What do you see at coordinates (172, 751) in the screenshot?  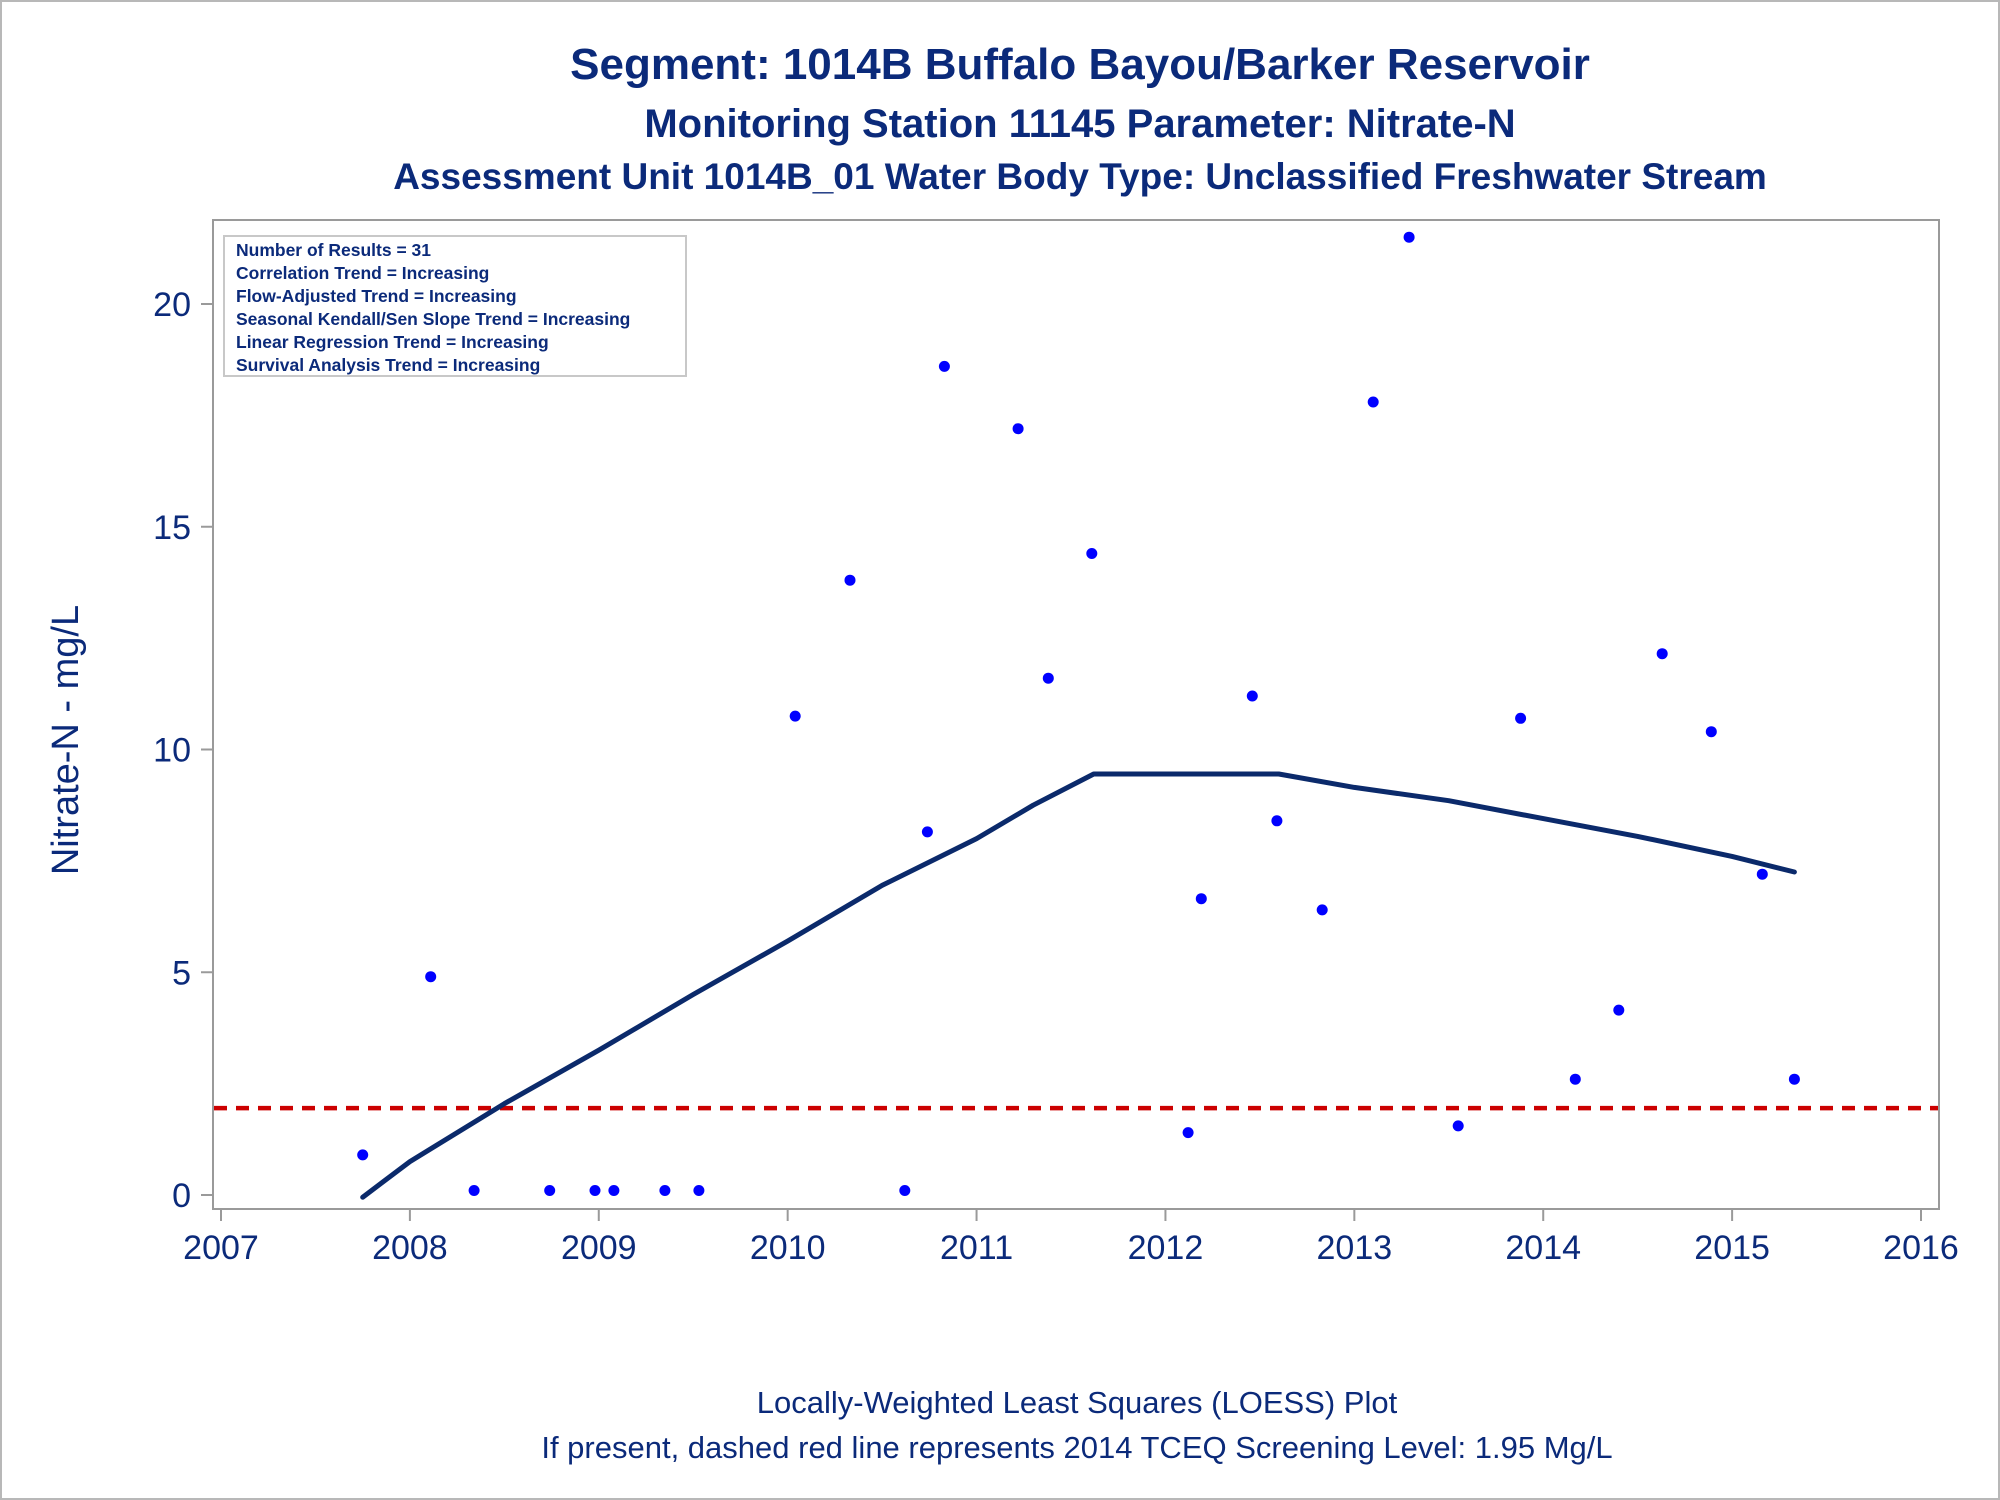 I see `y-tick-label: 10` at bounding box center [172, 751].